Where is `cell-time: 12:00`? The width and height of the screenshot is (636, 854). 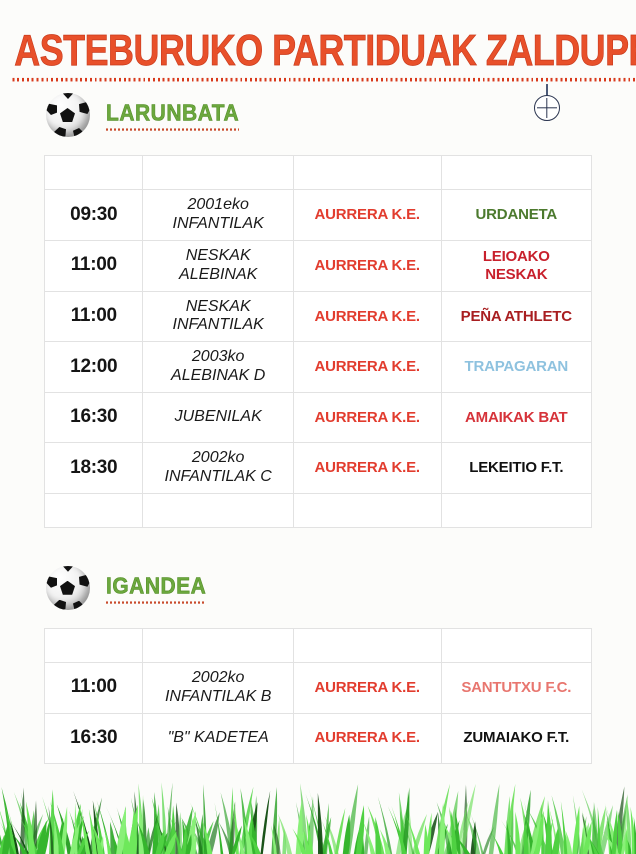
cell-time: 12:00 is located at coordinates (93, 367).